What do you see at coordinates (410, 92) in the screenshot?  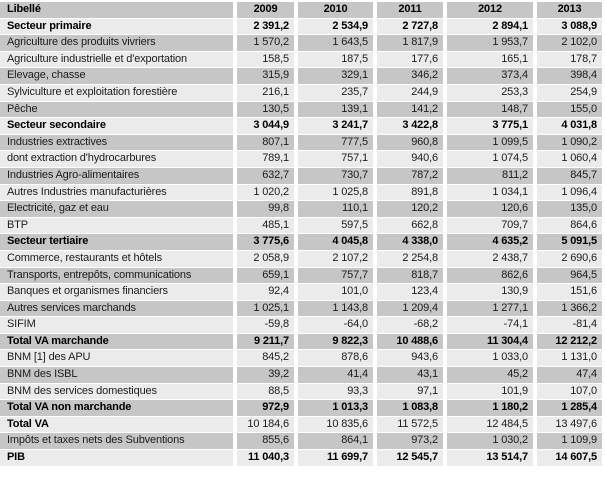 I see `value-cell: 244,9` at bounding box center [410, 92].